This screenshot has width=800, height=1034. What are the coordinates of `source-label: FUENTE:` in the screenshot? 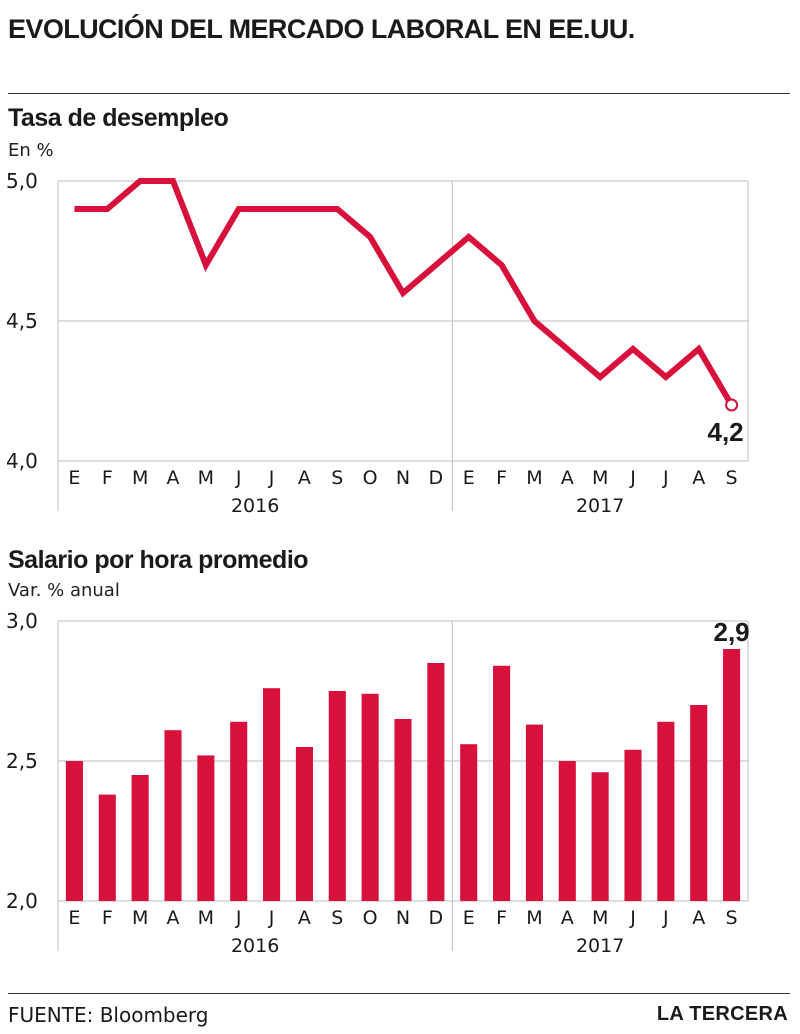 It's located at (51, 1015).